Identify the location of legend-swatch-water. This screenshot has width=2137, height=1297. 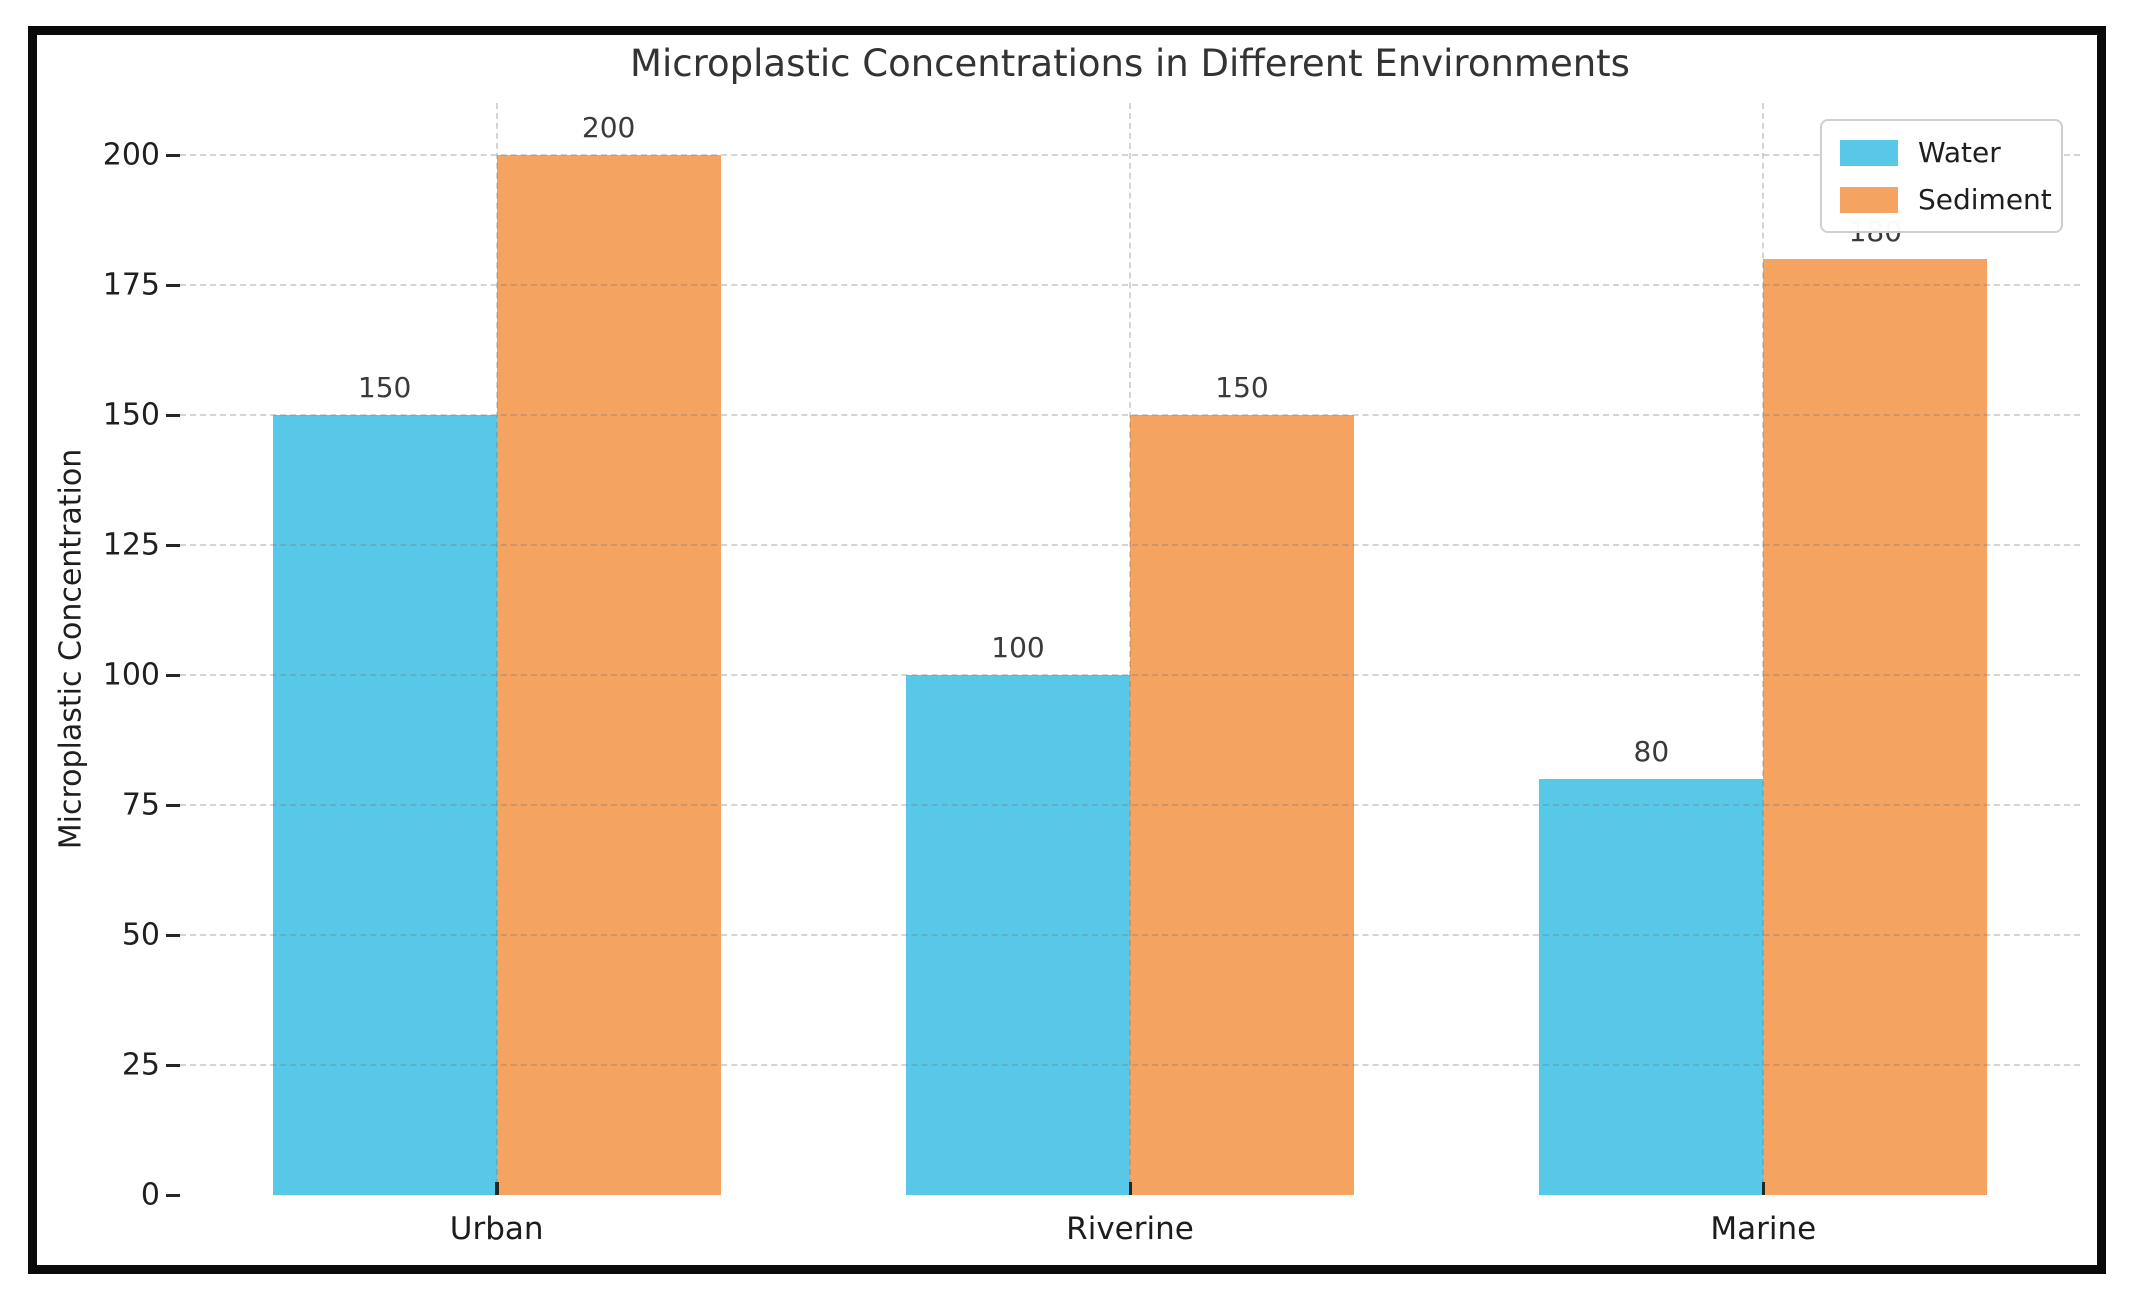
(1869, 152).